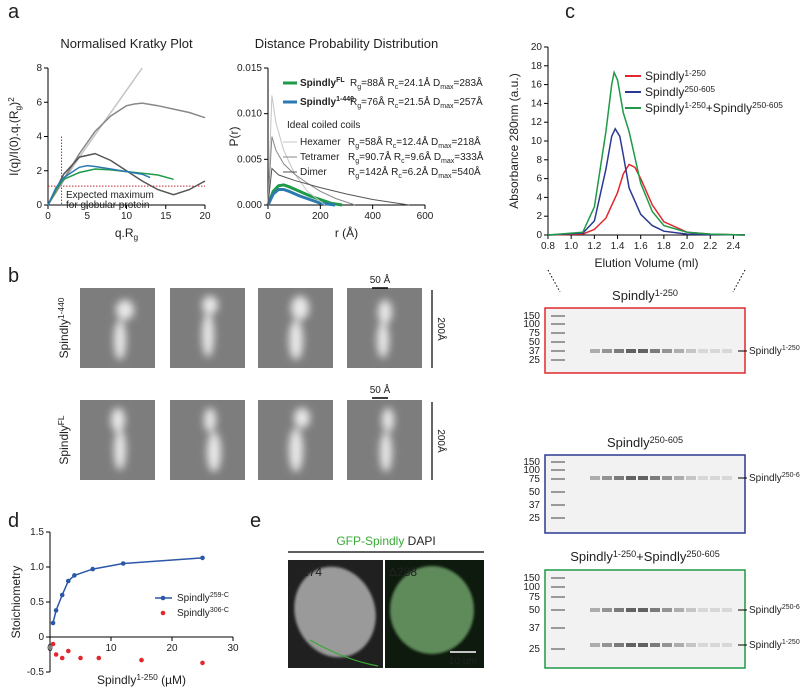 The height and width of the screenshot is (699, 800). What do you see at coordinates (645, 556) in the screenshot?
I see `gel-title: Spindly1-250+Spindly250-605` at bounding box center [645, 556].